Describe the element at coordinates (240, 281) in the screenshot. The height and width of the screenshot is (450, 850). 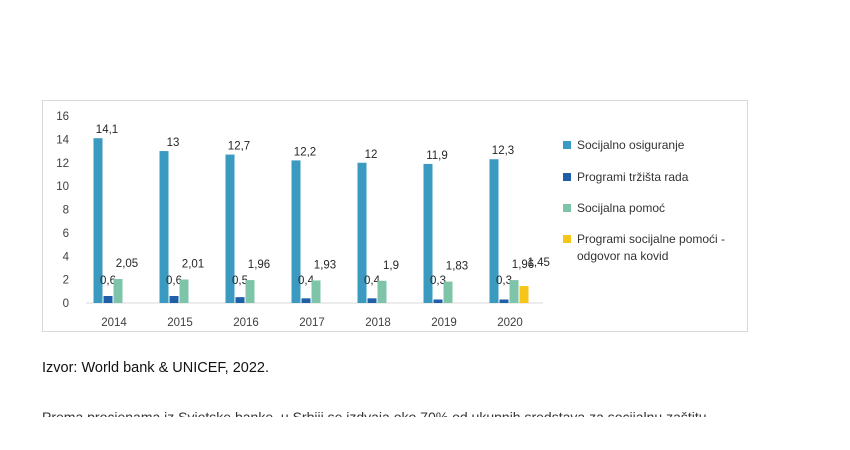
I see `data-label: 0,5` at that location.